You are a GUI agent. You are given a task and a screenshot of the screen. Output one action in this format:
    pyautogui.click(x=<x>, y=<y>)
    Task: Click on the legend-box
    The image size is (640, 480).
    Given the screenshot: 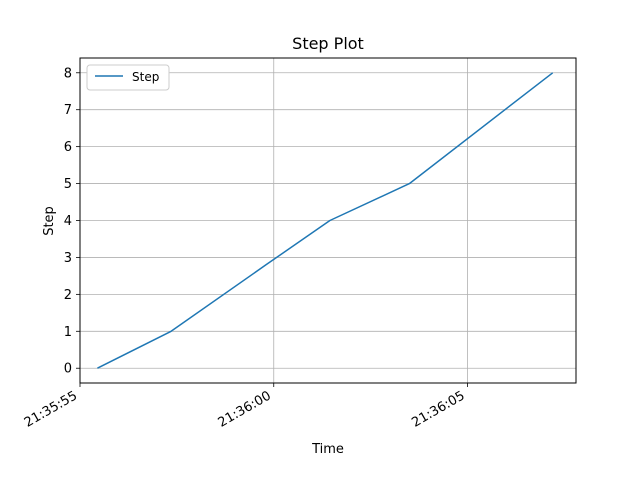 What is the action you would take?
    pyautogui.click(x=128, y=77)
    